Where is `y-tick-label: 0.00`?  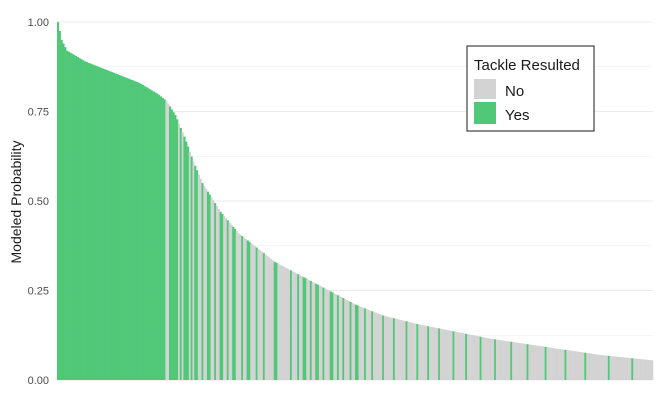
y-tick-label: 0.00 is located at coordinates (38, 381).